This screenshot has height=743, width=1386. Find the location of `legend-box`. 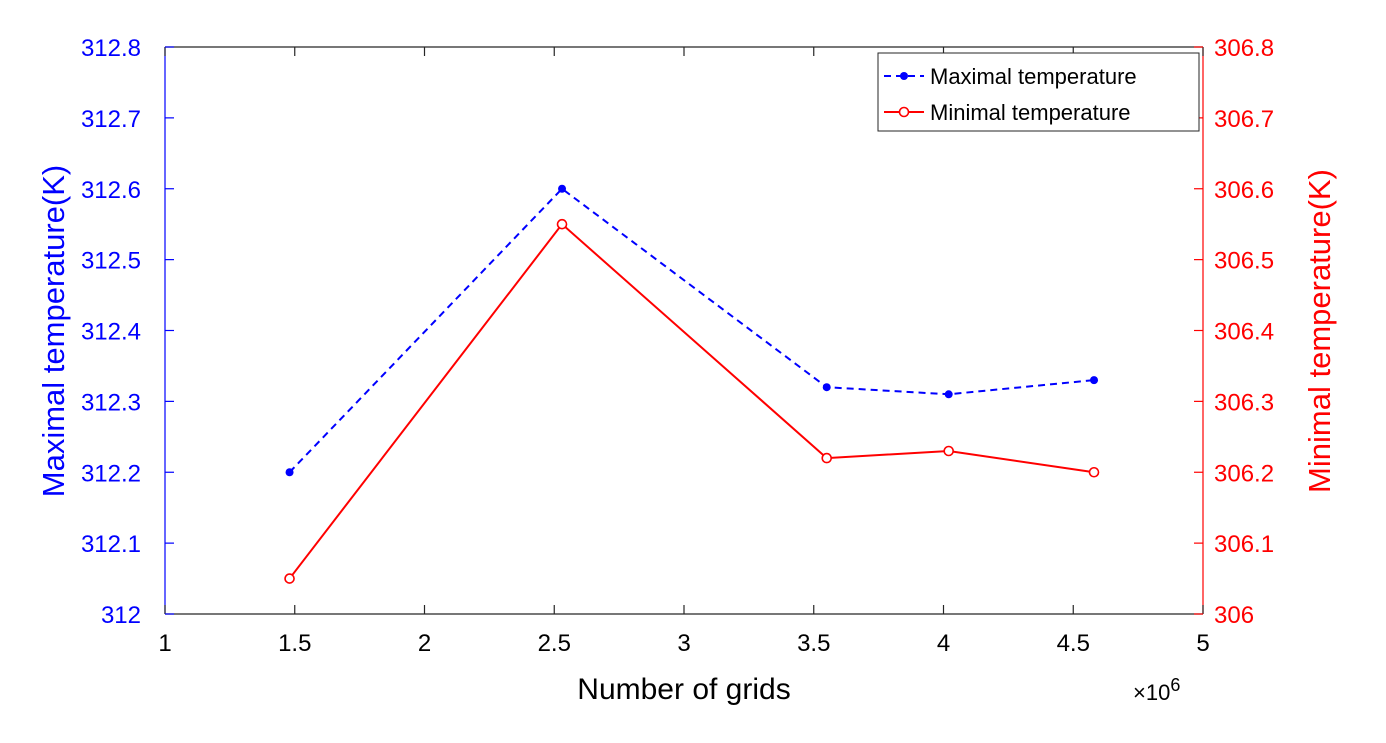

legend-box is located at coordinates (1038, 92).